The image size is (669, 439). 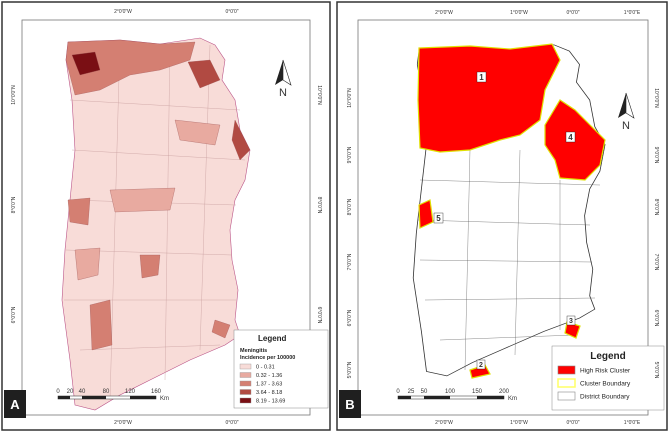 What do you see at coordinates (656, 370) in the screenshot?
I see `right-label: 5°0'0"N` at bounding box center [656, 370].